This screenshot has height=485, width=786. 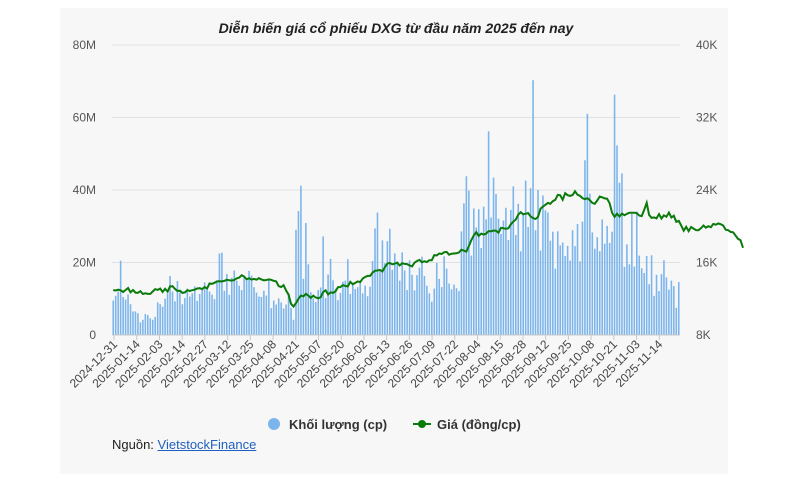 What do you see at coordinates (338, 424) in the screenshot?
I see `legend-volume-label: Khối lượng (cp)` at bounding box center [338, 424].